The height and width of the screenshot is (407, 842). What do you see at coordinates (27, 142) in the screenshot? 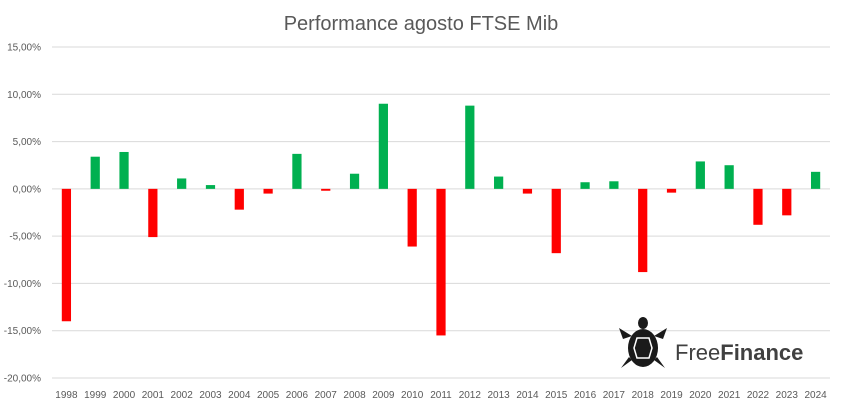
I see `y-tick-label: 5,00%` at bounding box center [27, 142].